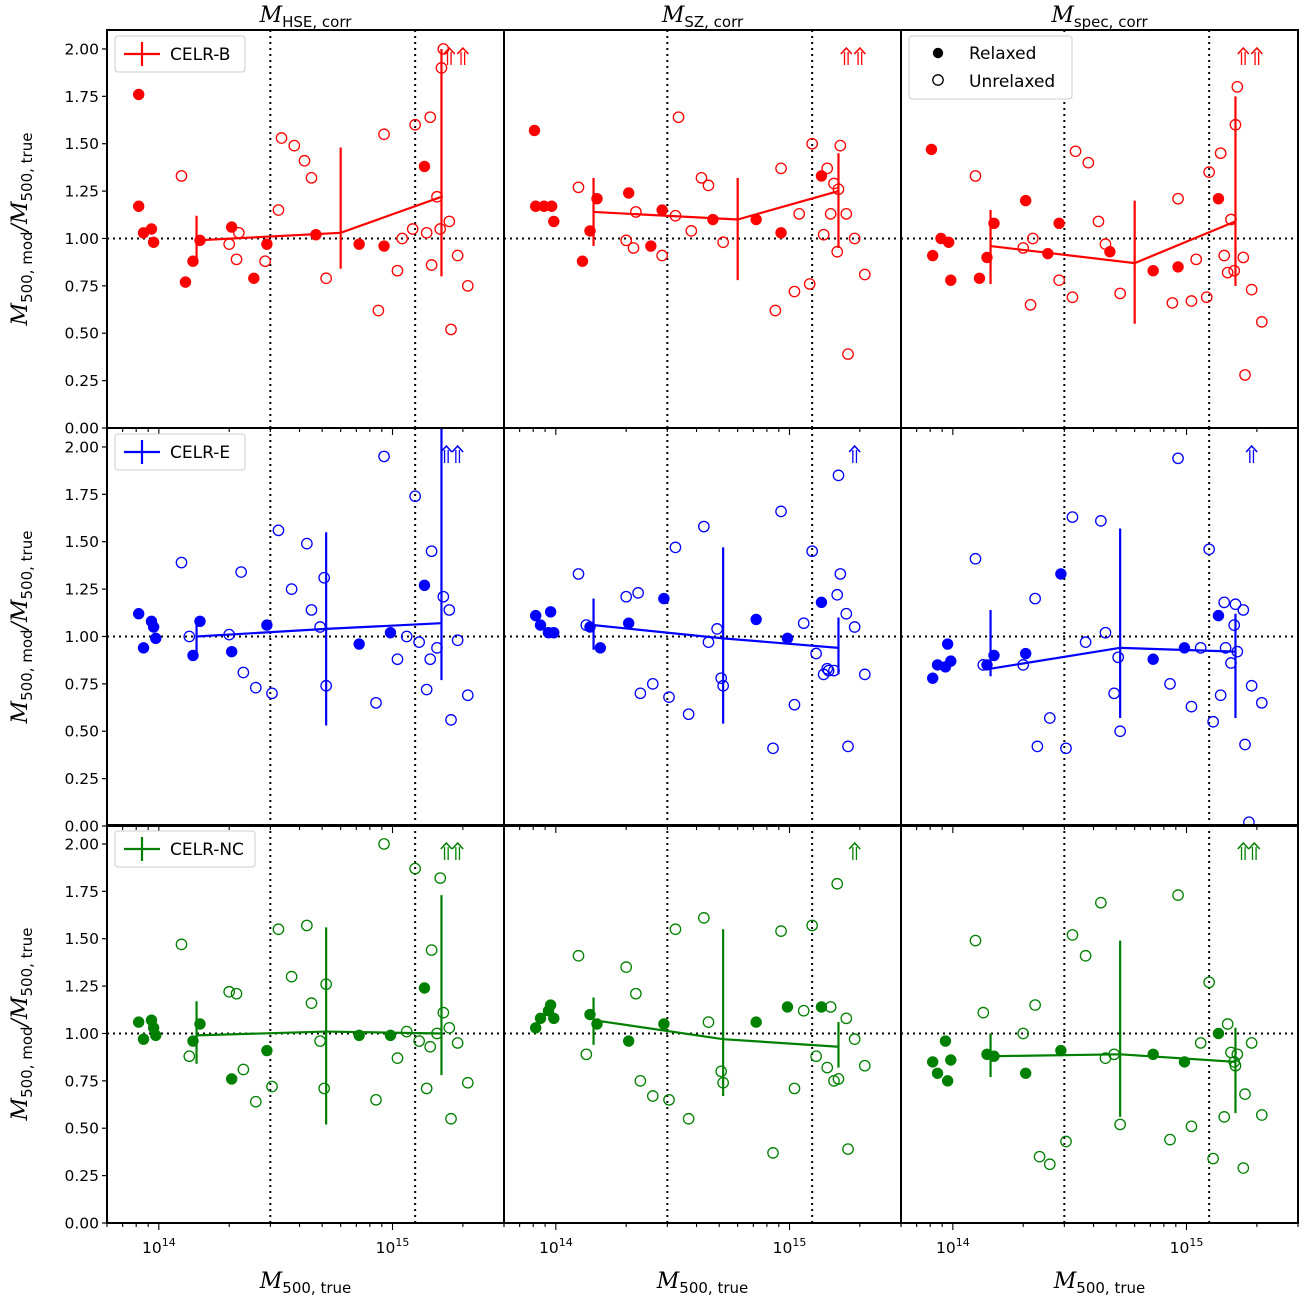 This screenshot has height=1302, width=1307. I want to click on y-ticks: 0.00 0.25 0.50 0.75 1.00 1.25 1.50 1.75 2.00, so click(85, 1034).